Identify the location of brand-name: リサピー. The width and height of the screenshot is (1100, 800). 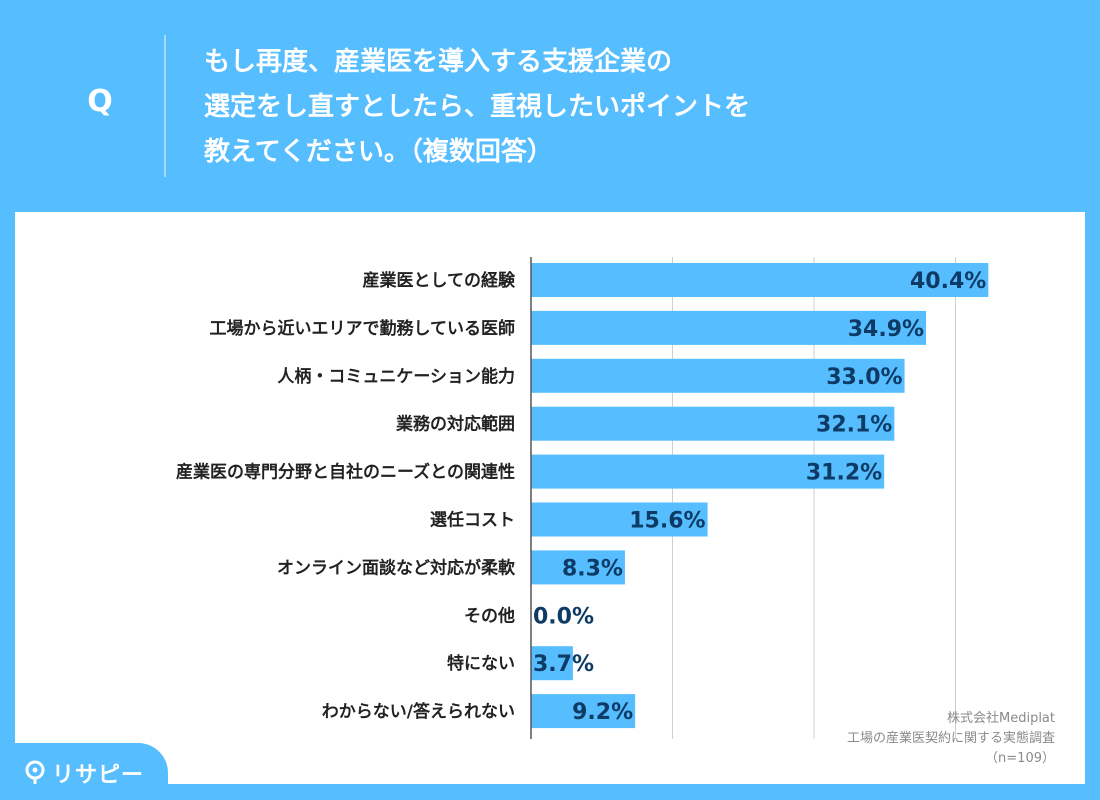
(98, 775).